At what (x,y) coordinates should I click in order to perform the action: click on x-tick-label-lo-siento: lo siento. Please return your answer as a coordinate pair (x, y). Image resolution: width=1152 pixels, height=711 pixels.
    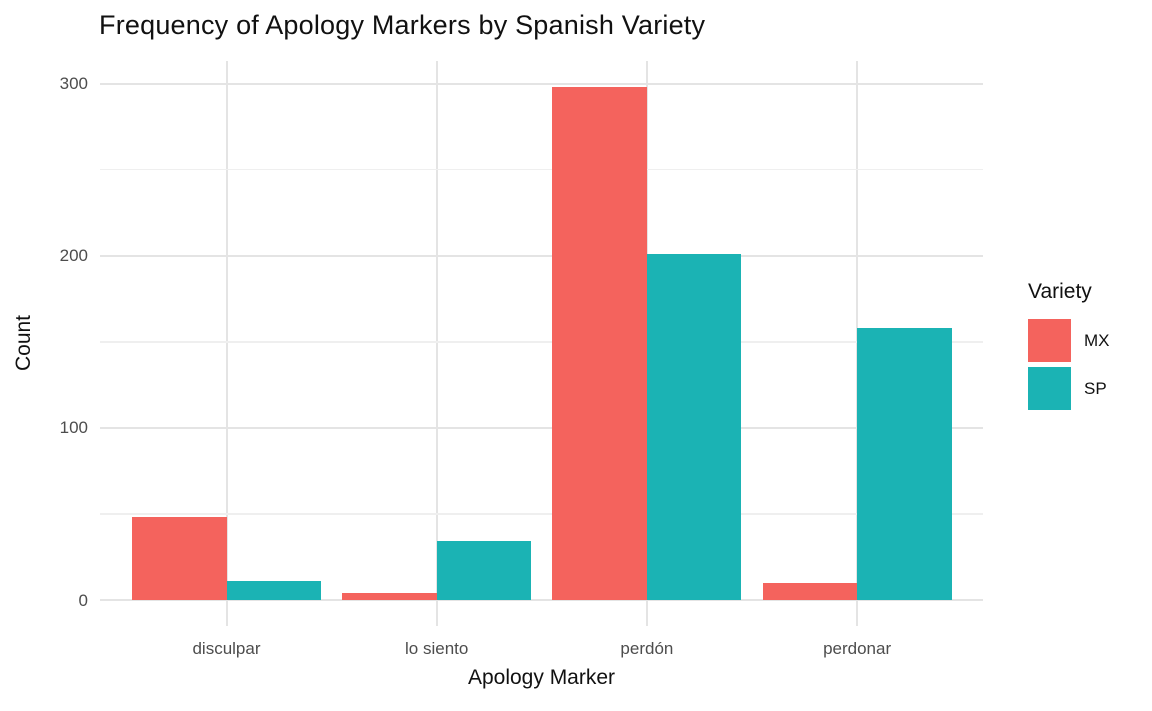
    Looking at the image, I should click on (437, 648).